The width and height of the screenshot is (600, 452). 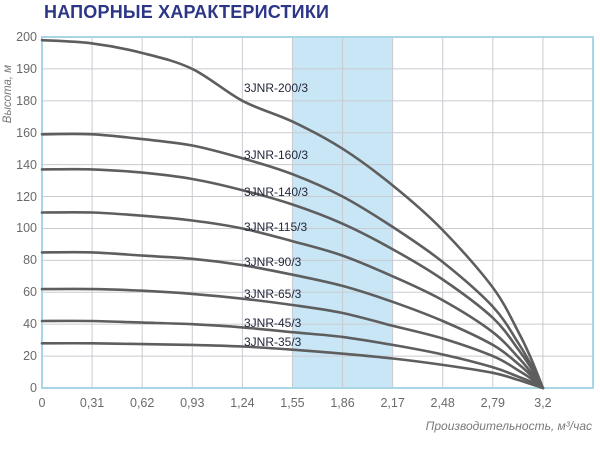 What do you see at coordinates (142, 403) in the screenshot?
I see `x-tick-label: 0,62` at bounding box center [142, 403].